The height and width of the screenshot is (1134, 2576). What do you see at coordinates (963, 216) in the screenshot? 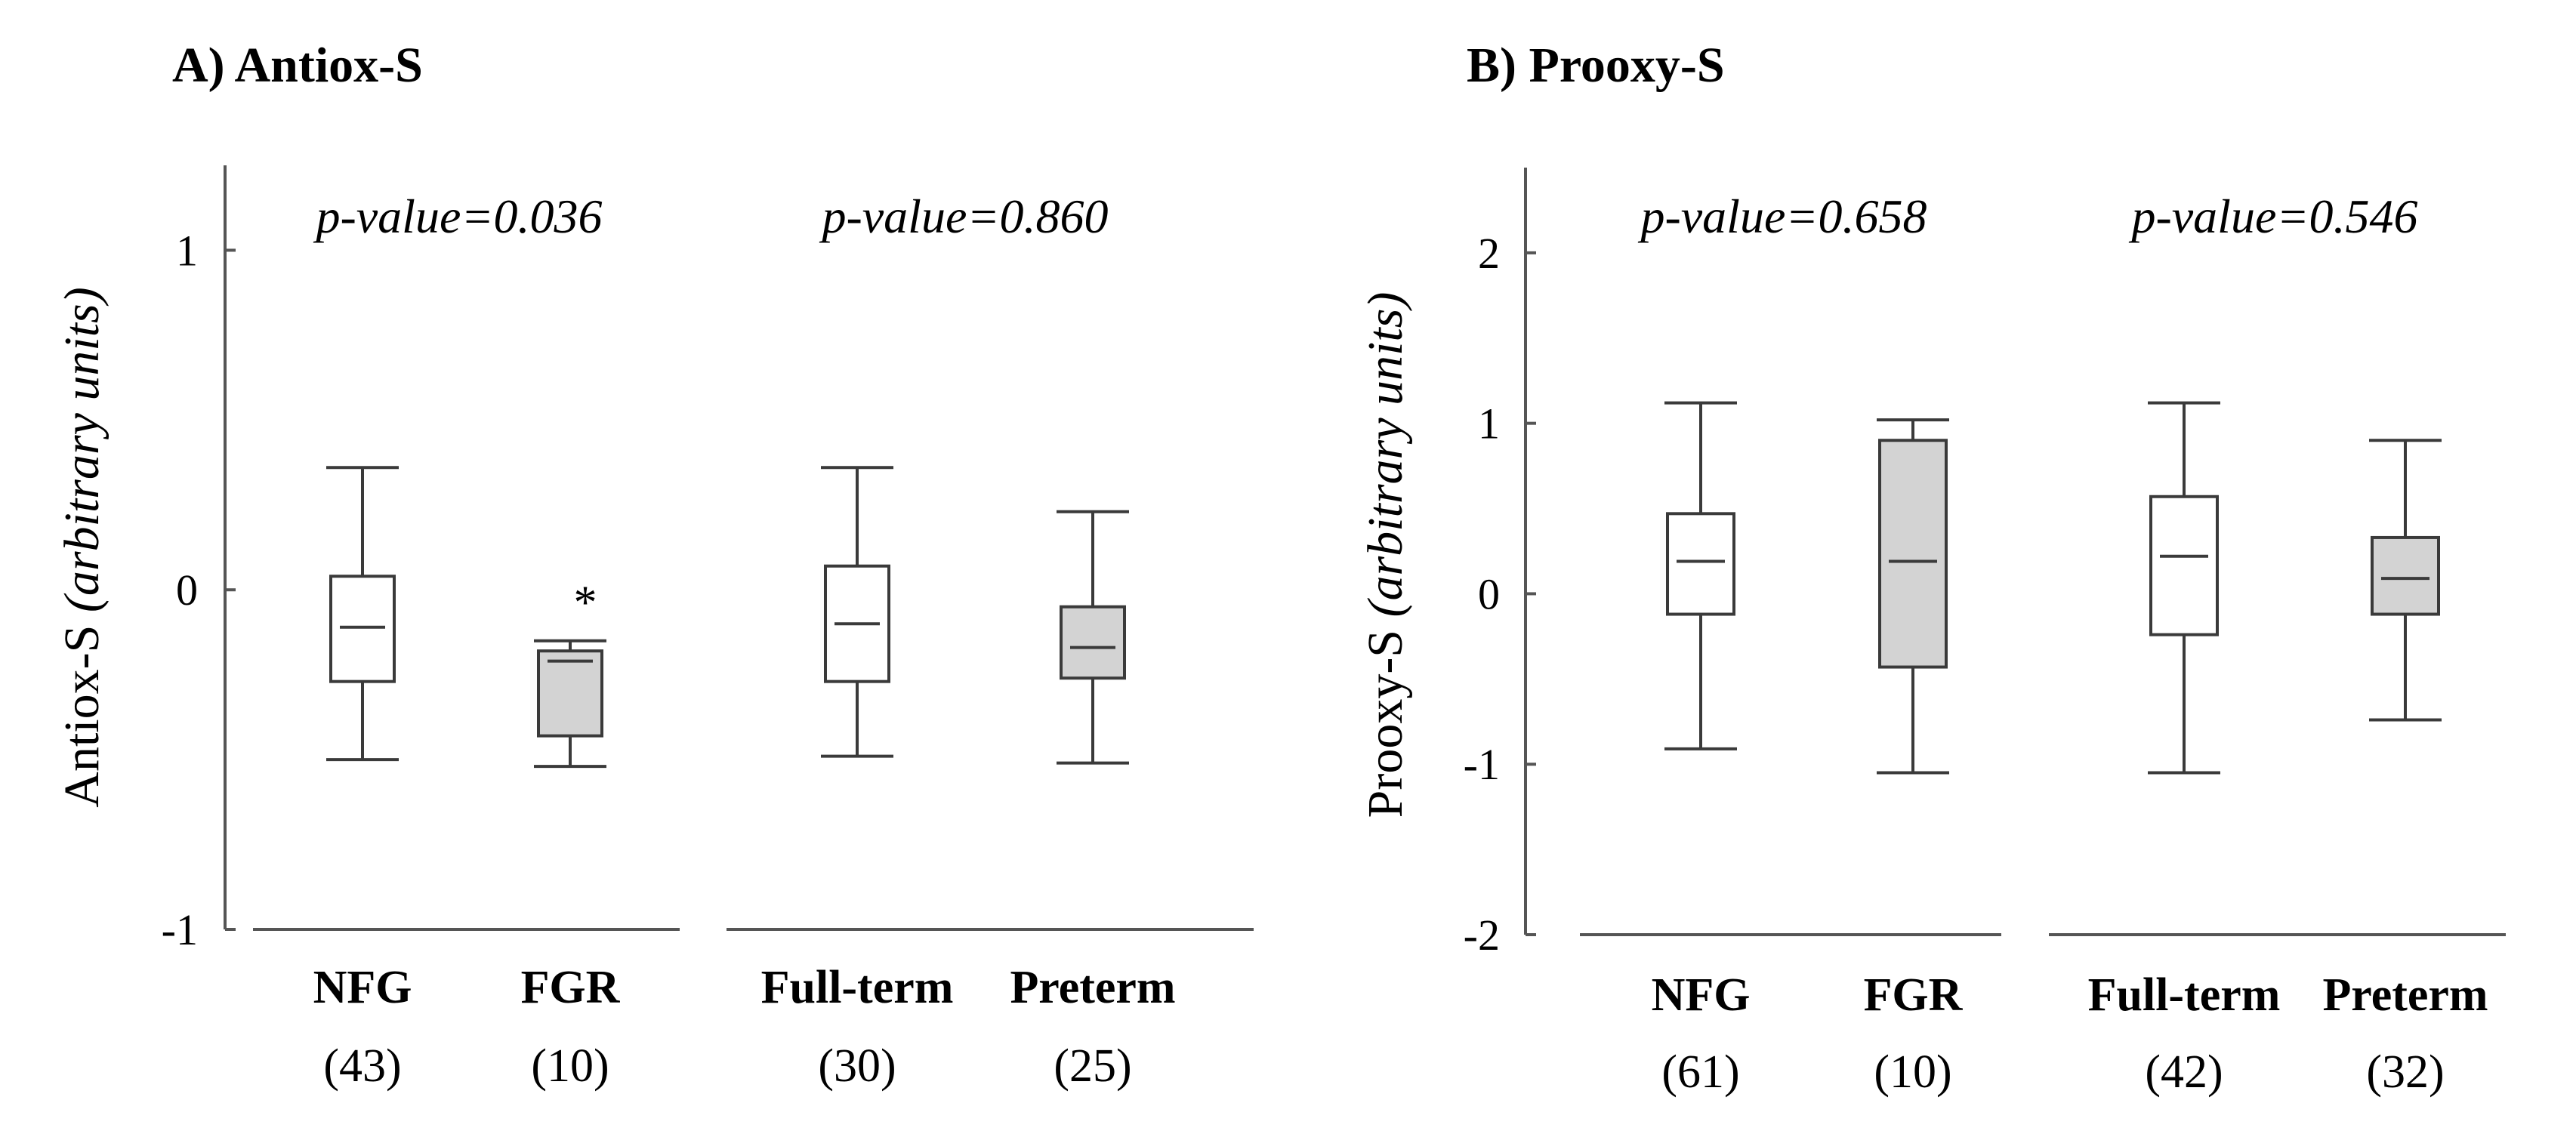
I see `p-value-label: p-value=0.860` at bounding box center [963, 216].